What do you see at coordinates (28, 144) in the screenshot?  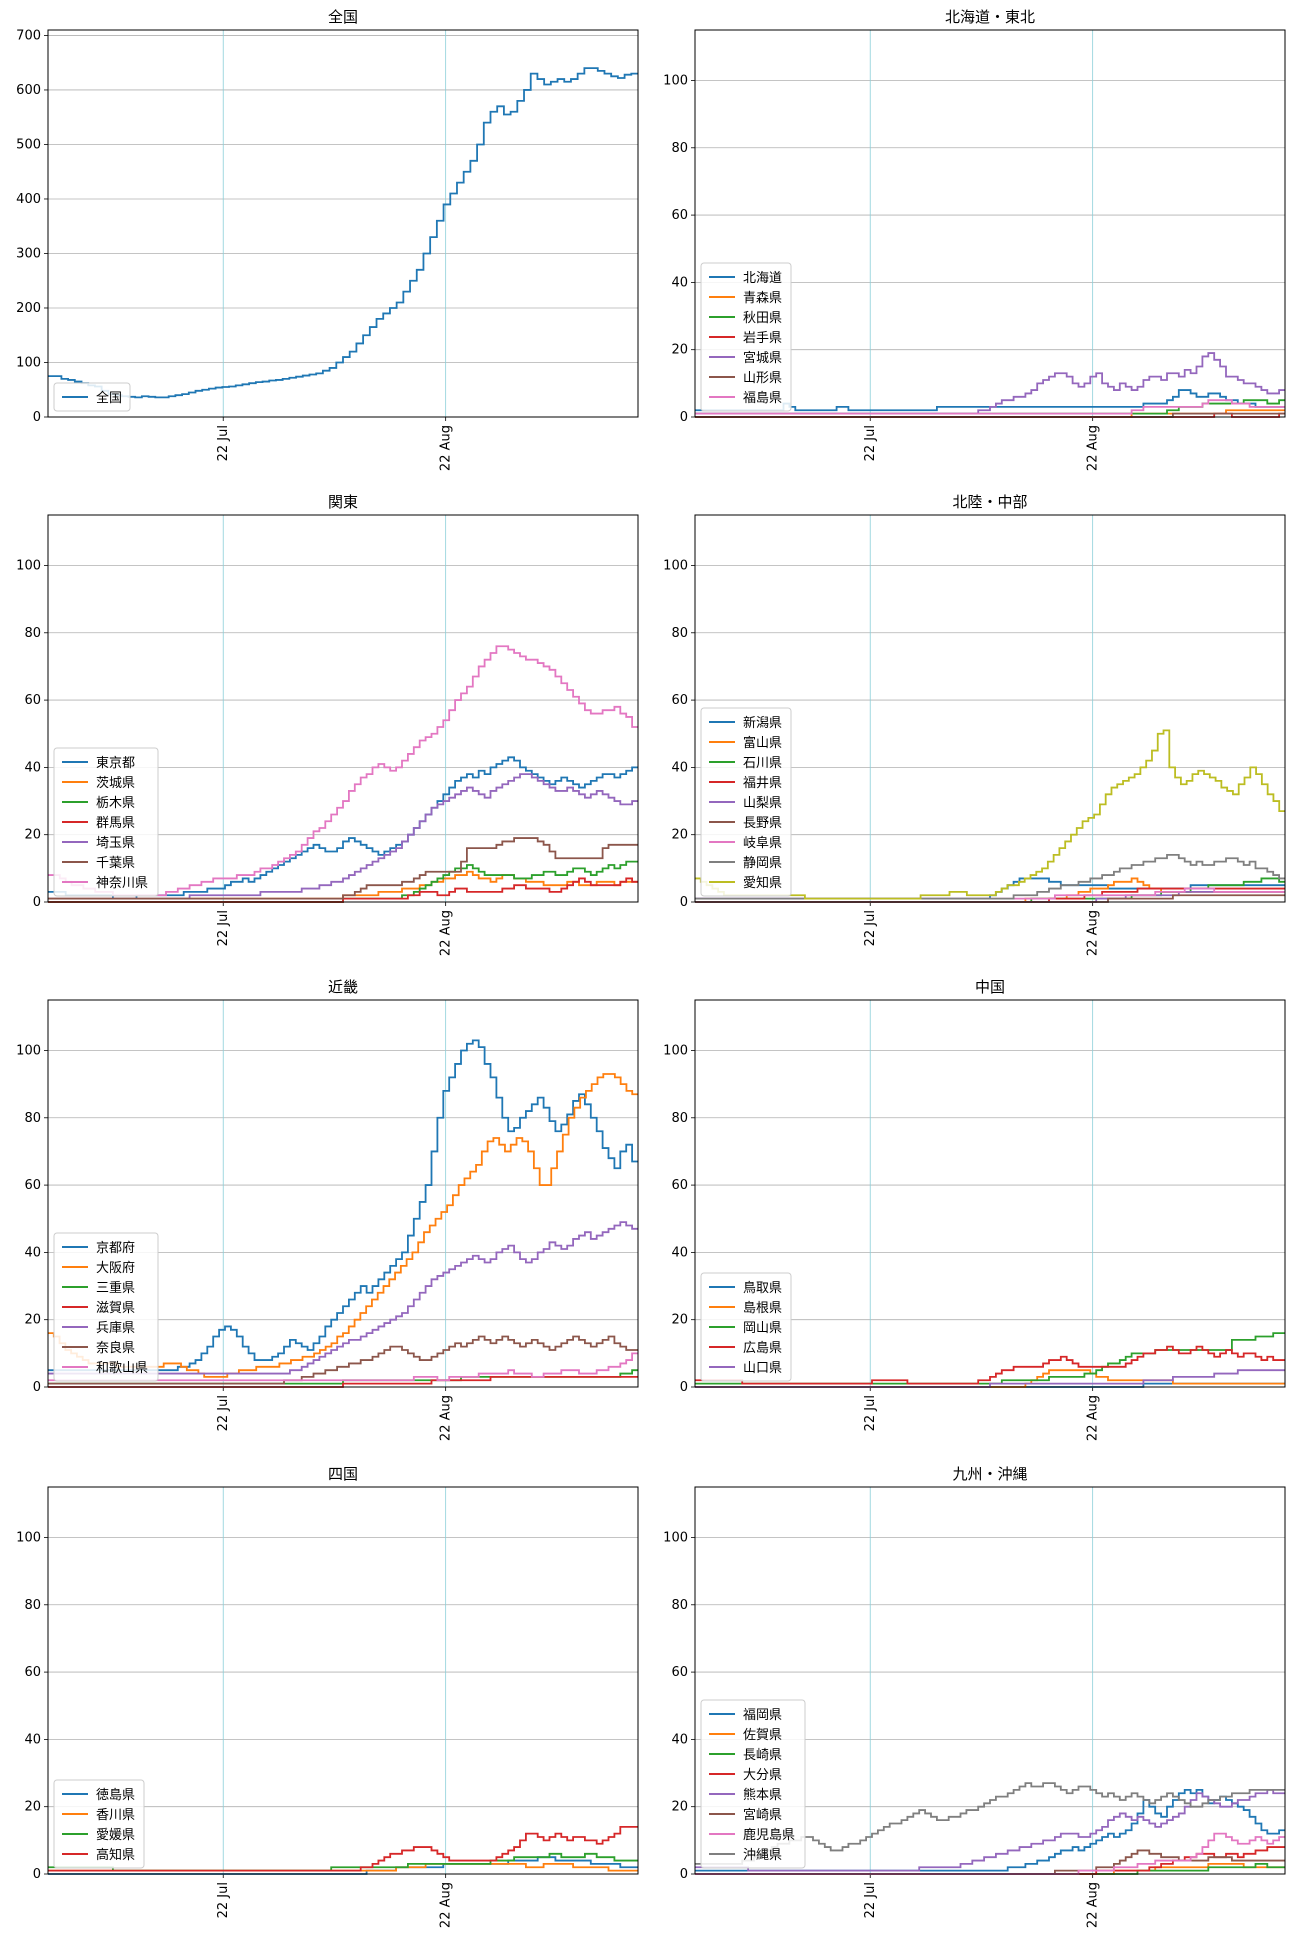 I see `y-tick-label: 500` at bounding box center [28, 144].